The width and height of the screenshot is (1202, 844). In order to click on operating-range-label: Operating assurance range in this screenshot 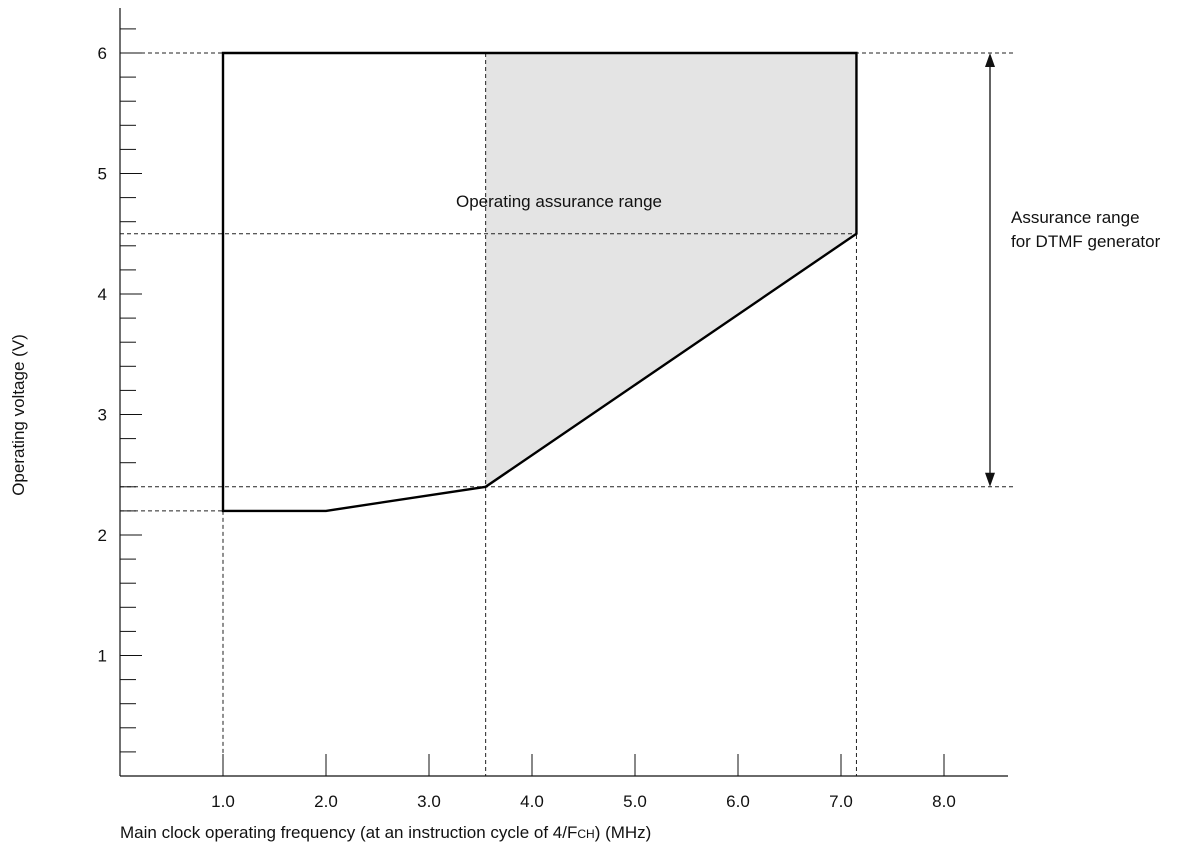, I will do `click(559, 201)`.